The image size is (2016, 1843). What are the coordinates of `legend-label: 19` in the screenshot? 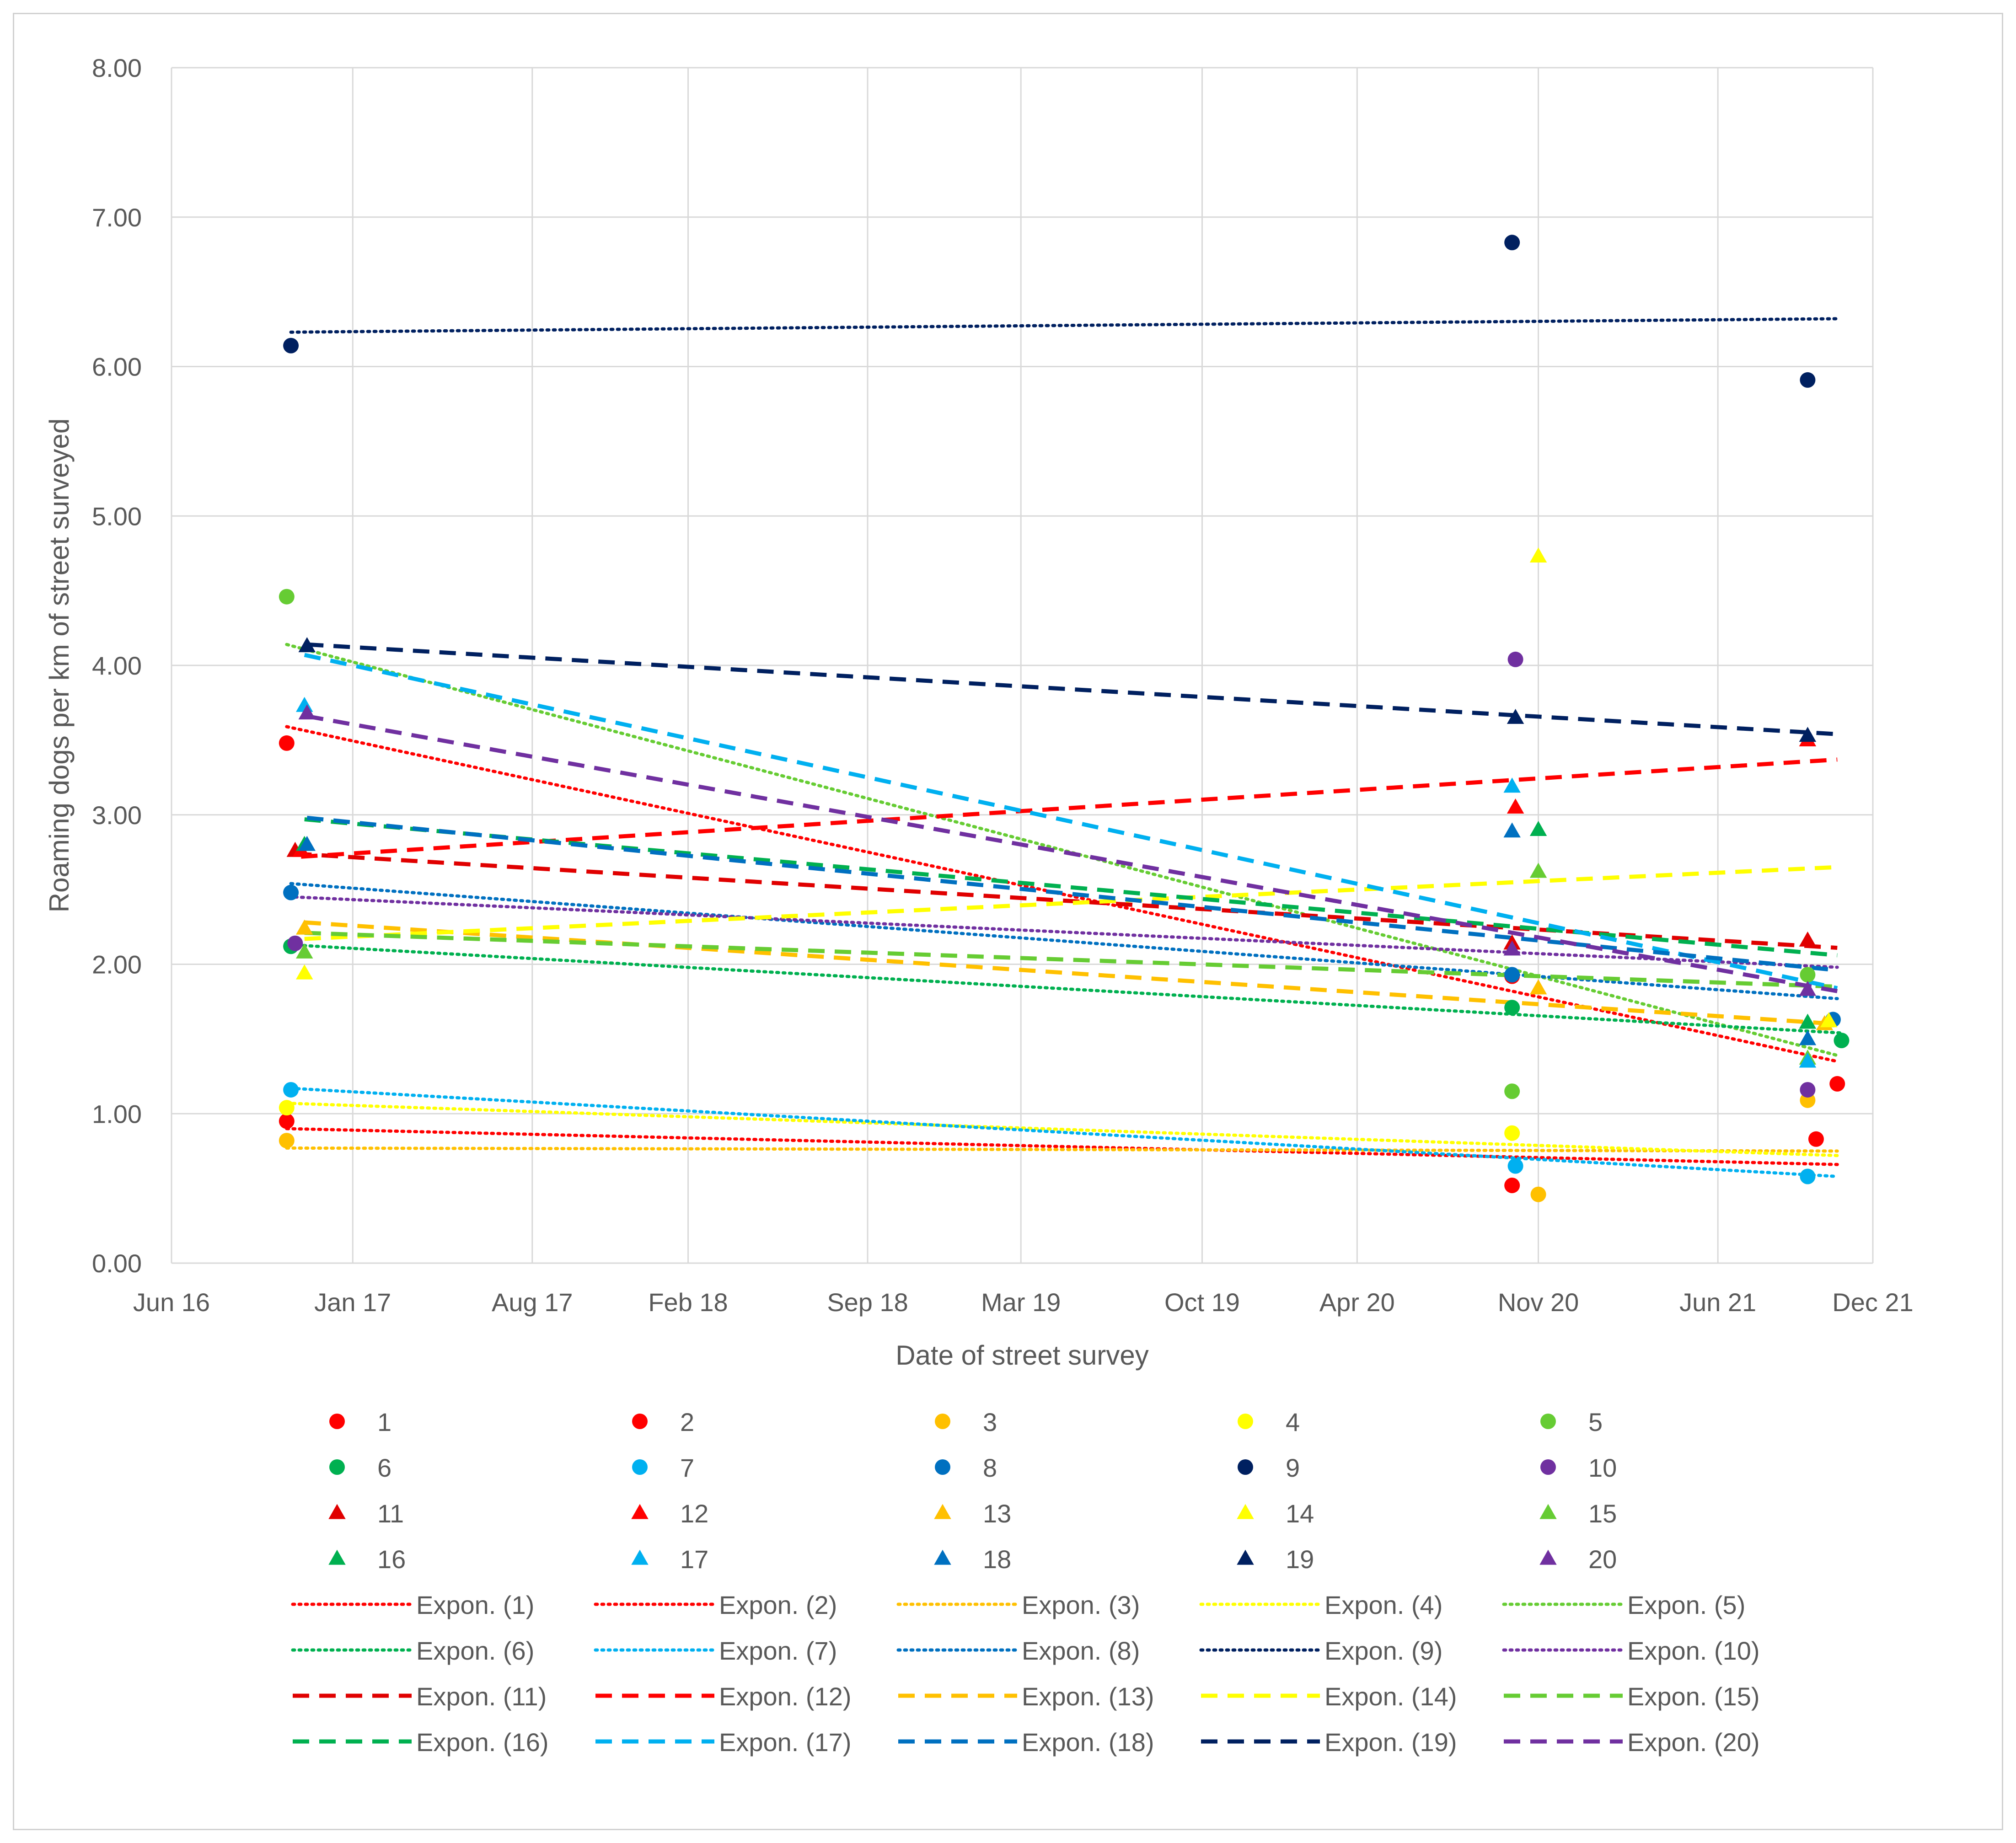 It's located at (1300, 1559).